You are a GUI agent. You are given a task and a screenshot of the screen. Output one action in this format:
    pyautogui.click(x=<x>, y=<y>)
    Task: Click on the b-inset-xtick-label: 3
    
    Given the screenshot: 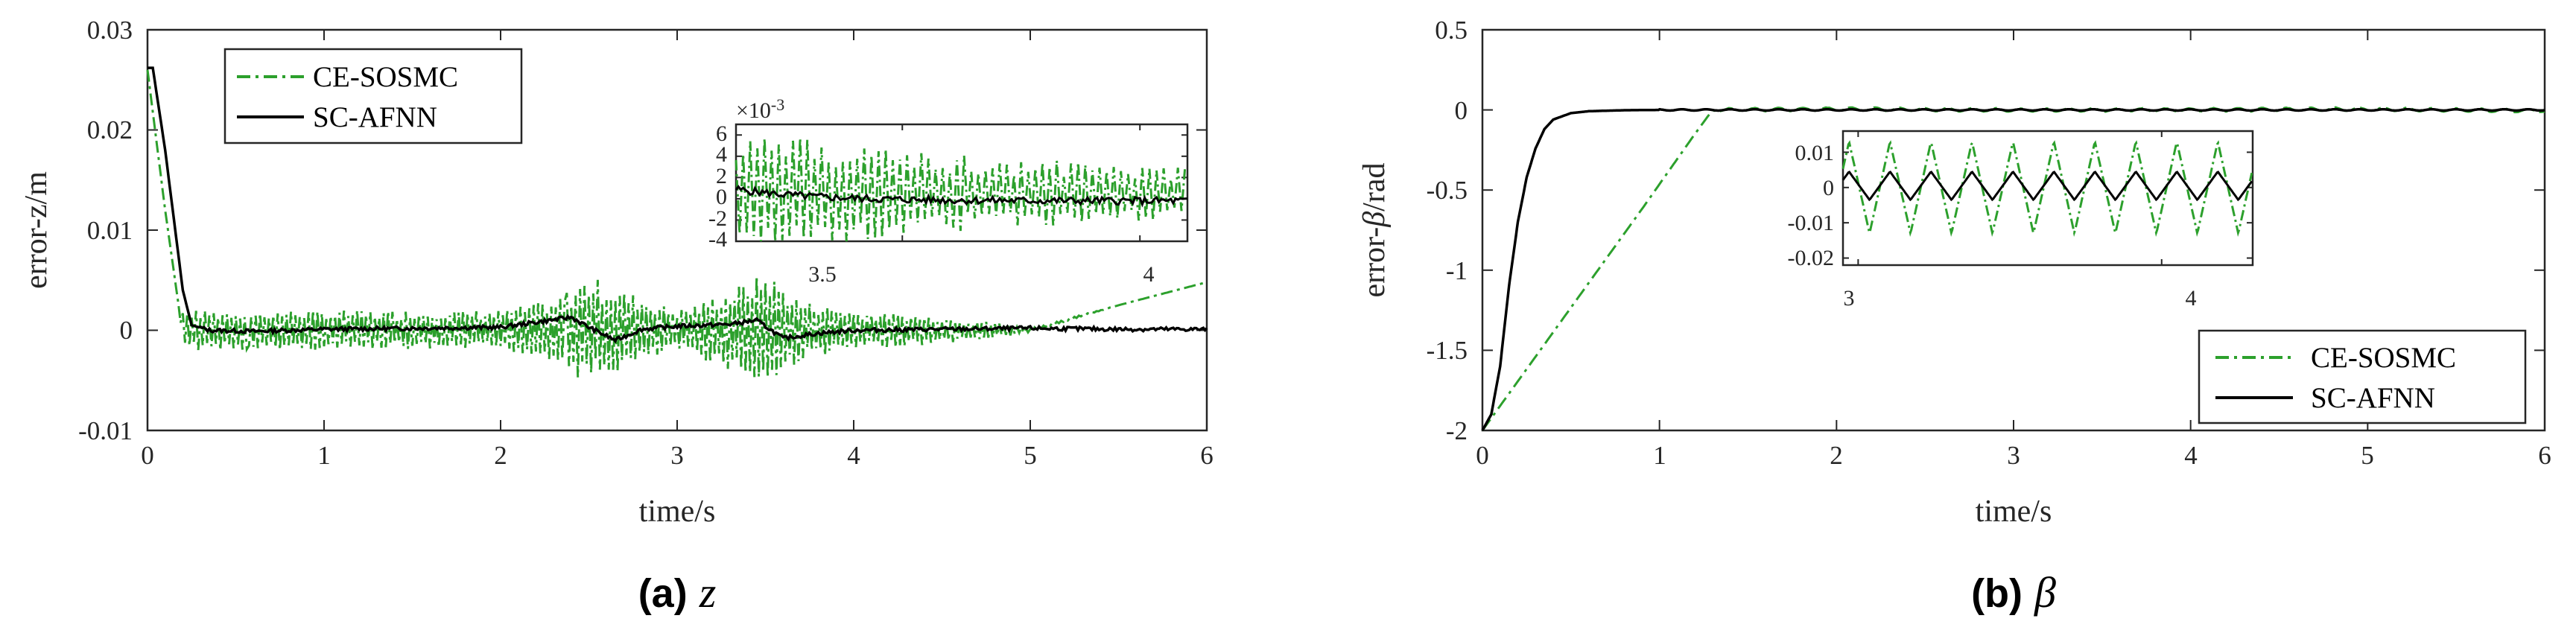 What is the action you would take?
    pyautogui.click(x=1850, y=298)
    